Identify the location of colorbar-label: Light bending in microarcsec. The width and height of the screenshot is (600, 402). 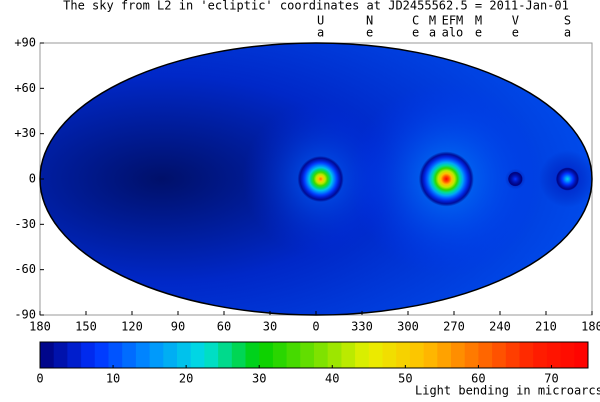
(507, 391).